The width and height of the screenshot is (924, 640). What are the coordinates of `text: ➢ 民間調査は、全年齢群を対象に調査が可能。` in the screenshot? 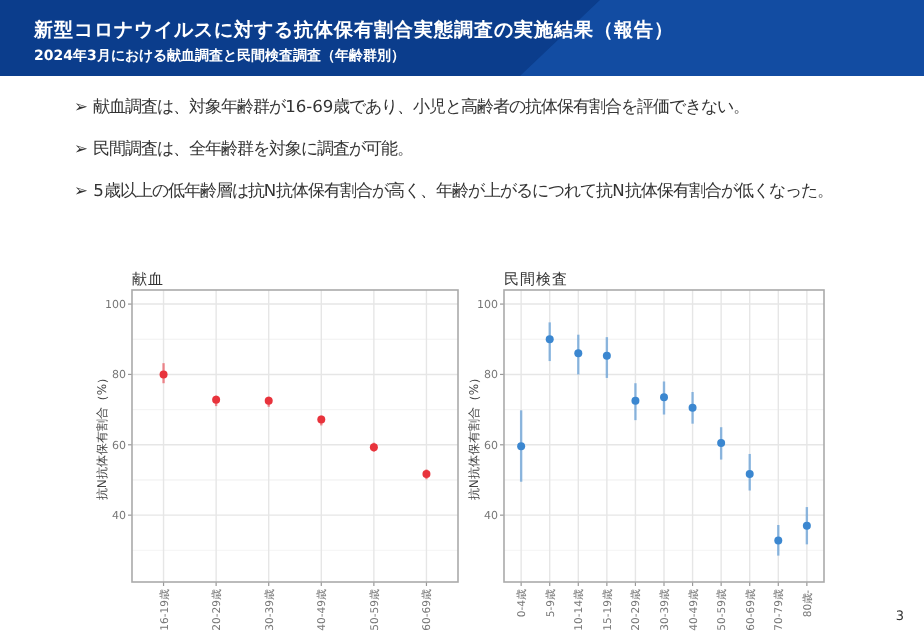 It's located at (244, 148).